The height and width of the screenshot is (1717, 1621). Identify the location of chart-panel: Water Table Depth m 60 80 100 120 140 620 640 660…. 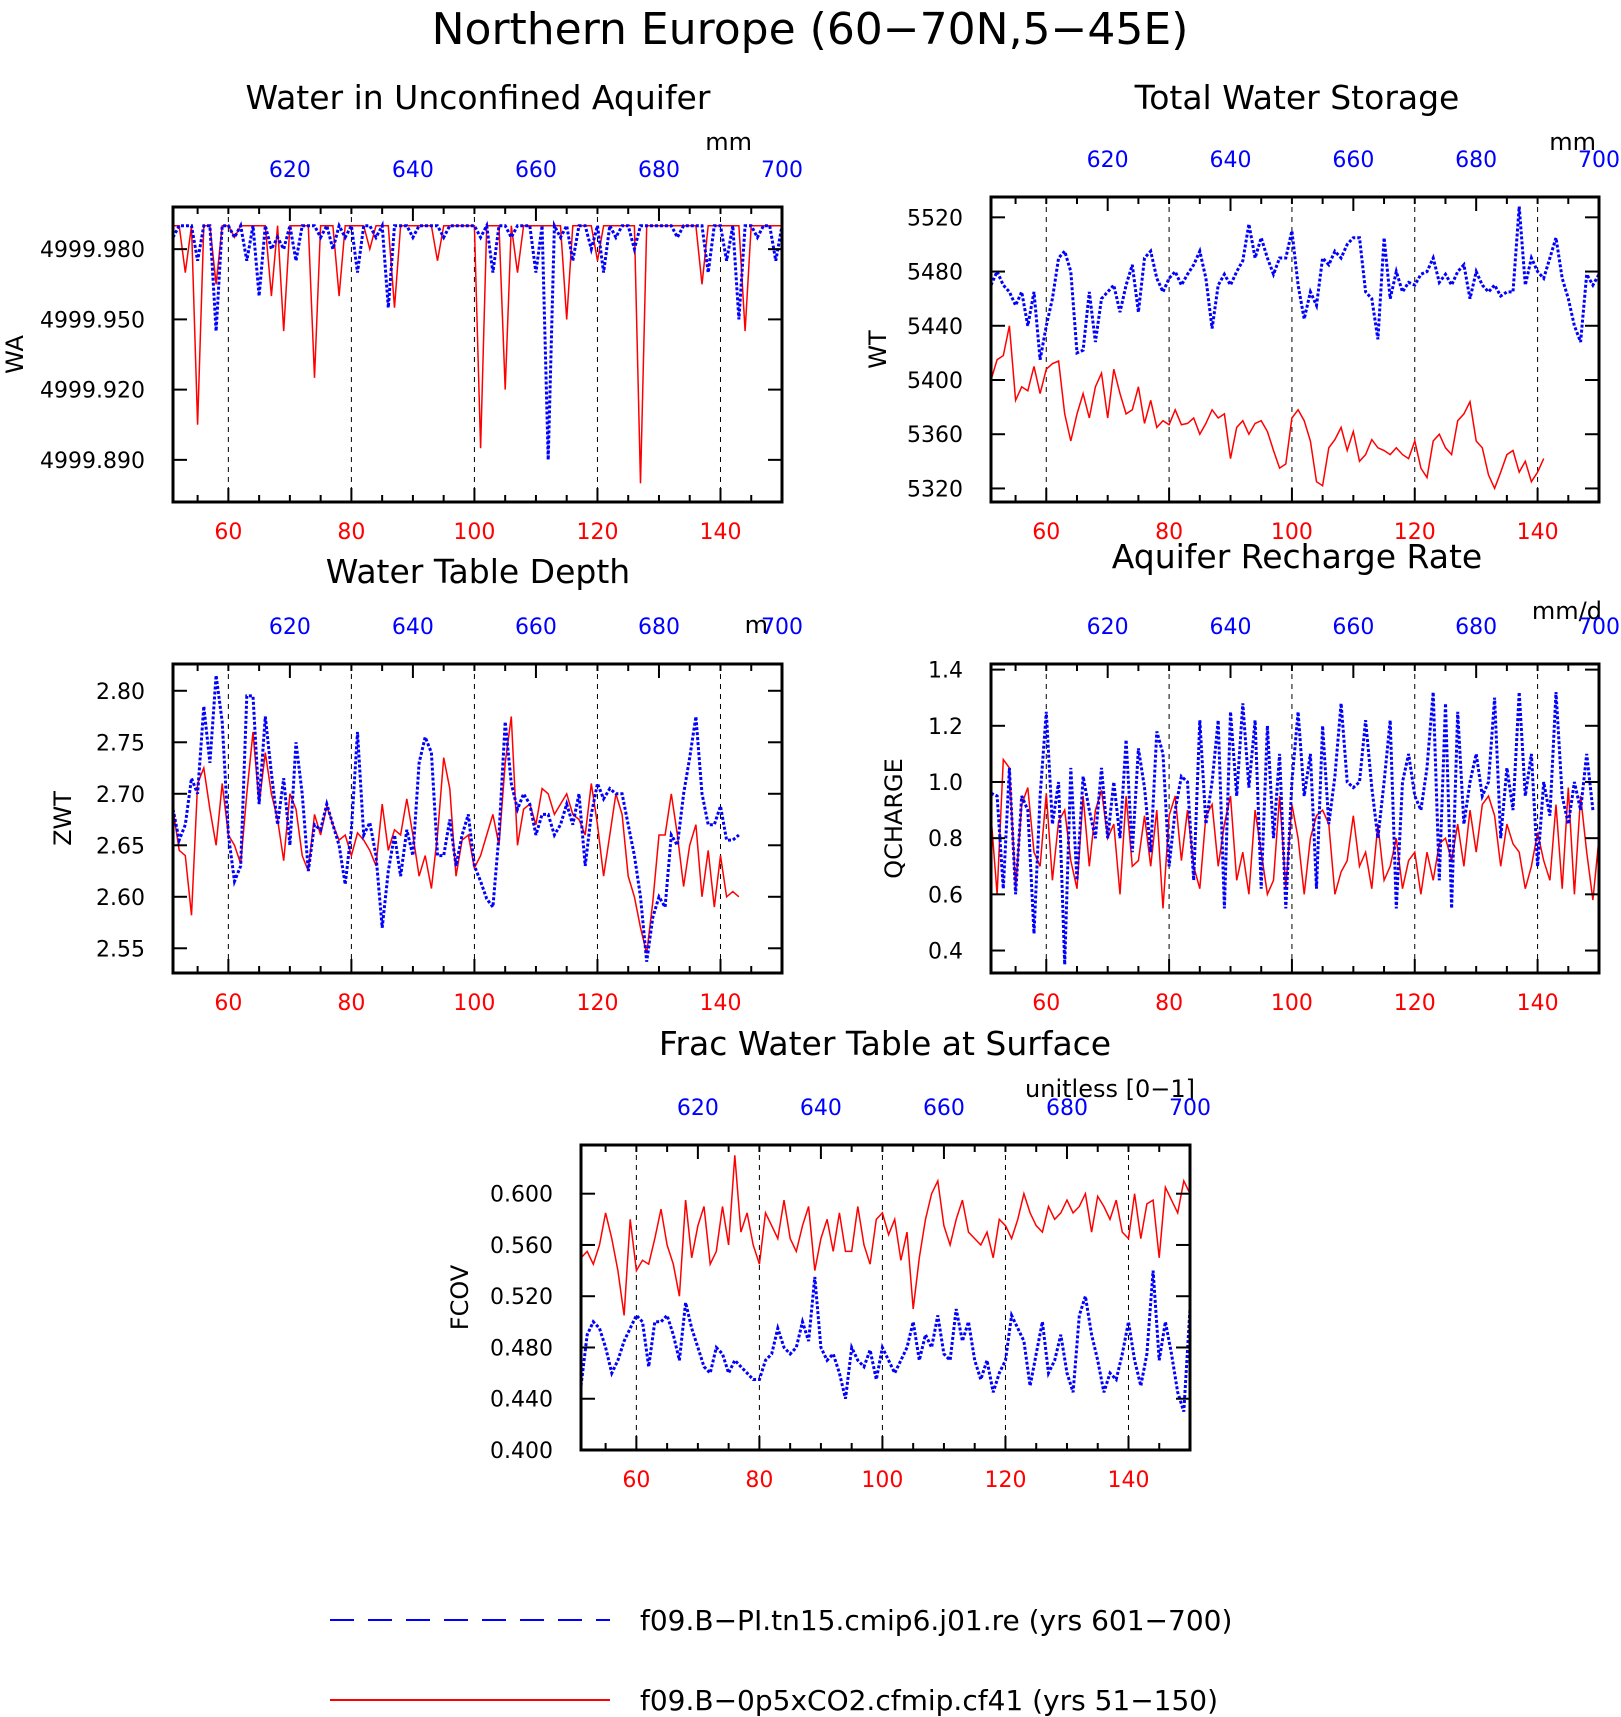
(426, 784).